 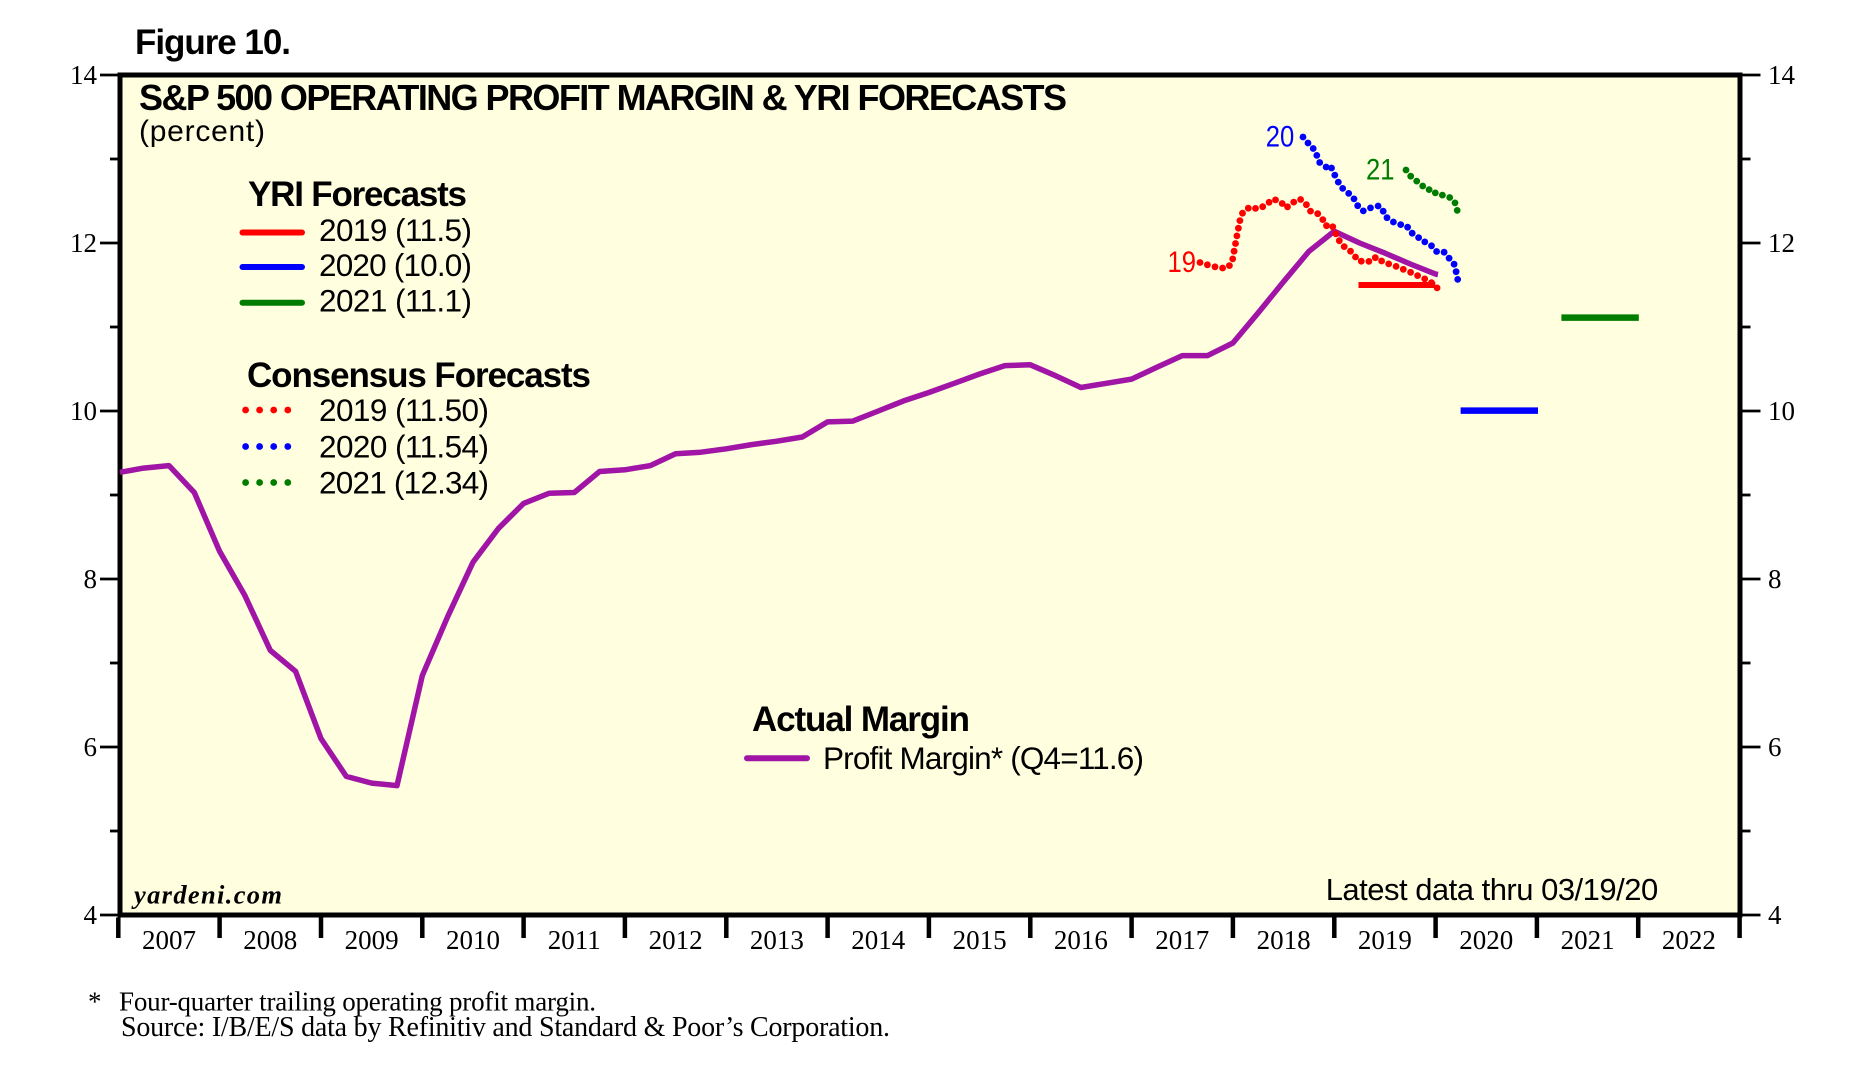 What do you see at coordinates (419, 375) in the screenshot?
I see `svg-text: Consensus Forecasts` at bounding box center [419, 375].